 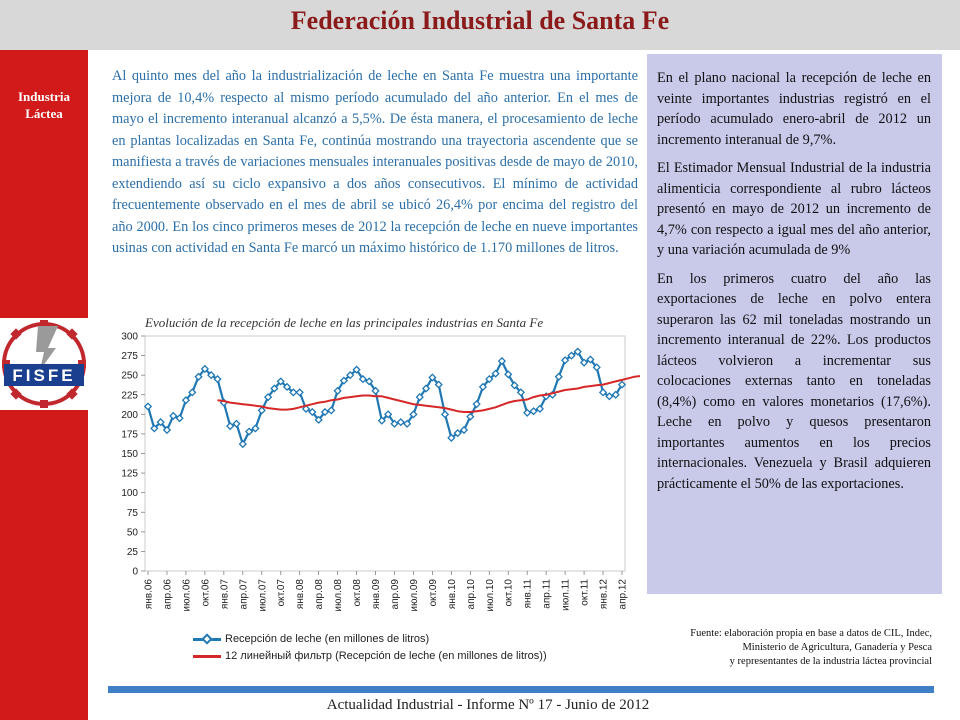 I want to click on y-tick-label: 200, so click(x=129, y=415).